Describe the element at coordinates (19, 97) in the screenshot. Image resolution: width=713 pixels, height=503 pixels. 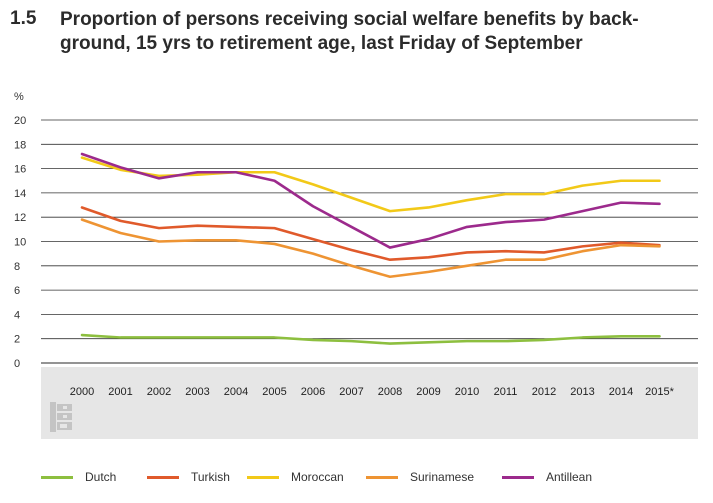
I see `y-axis-label: %` at that location.